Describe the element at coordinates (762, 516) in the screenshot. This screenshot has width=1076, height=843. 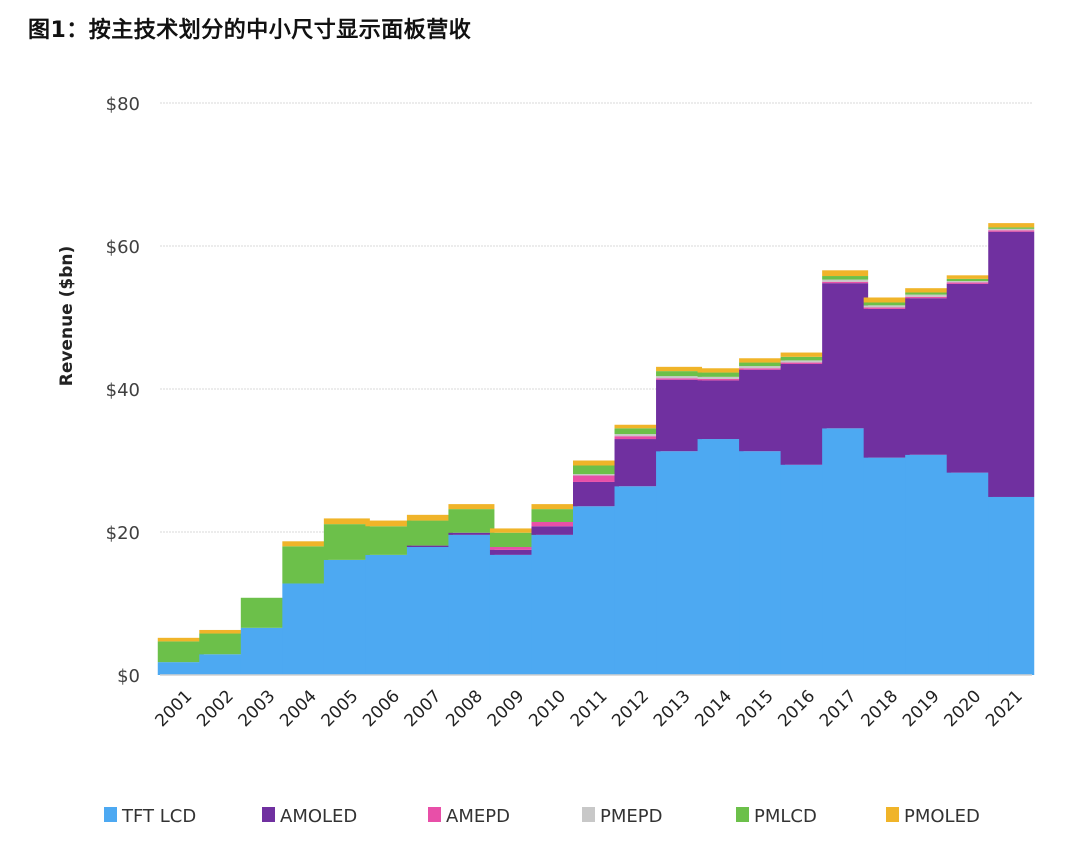
I see `bar-stack-2015` at that location.